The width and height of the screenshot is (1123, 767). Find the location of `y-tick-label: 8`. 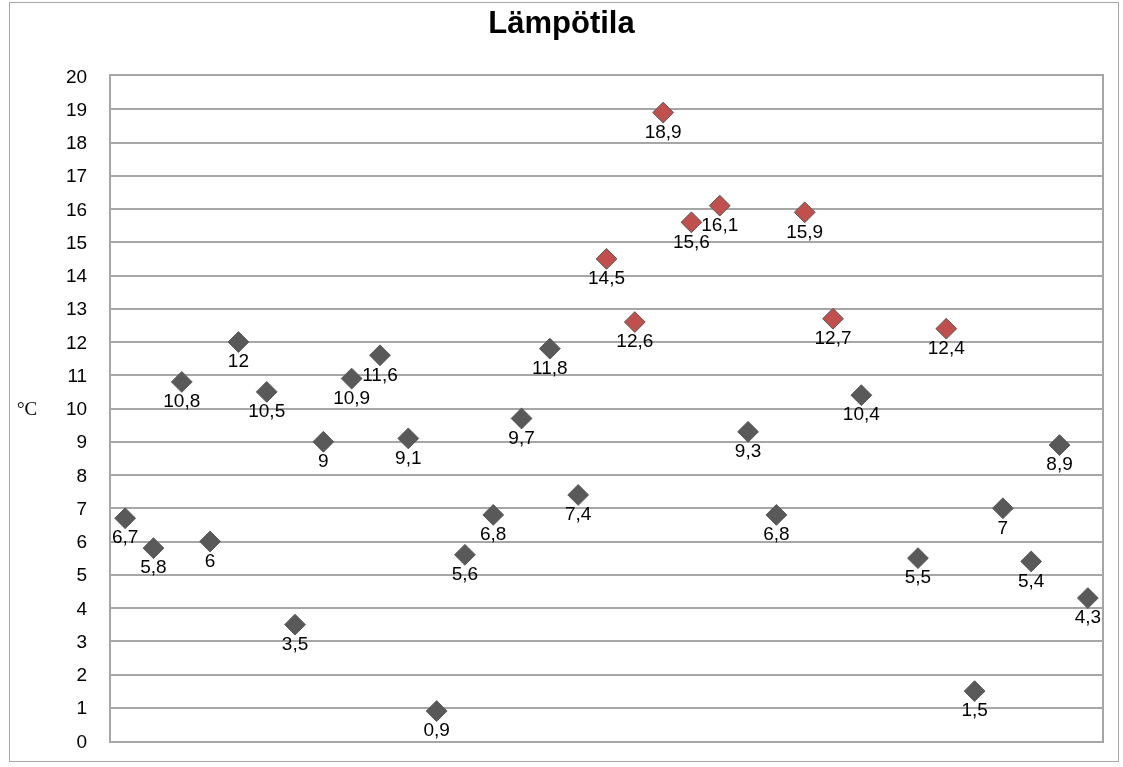

y-tick-label: 8 is located at coordinates (82, 475).